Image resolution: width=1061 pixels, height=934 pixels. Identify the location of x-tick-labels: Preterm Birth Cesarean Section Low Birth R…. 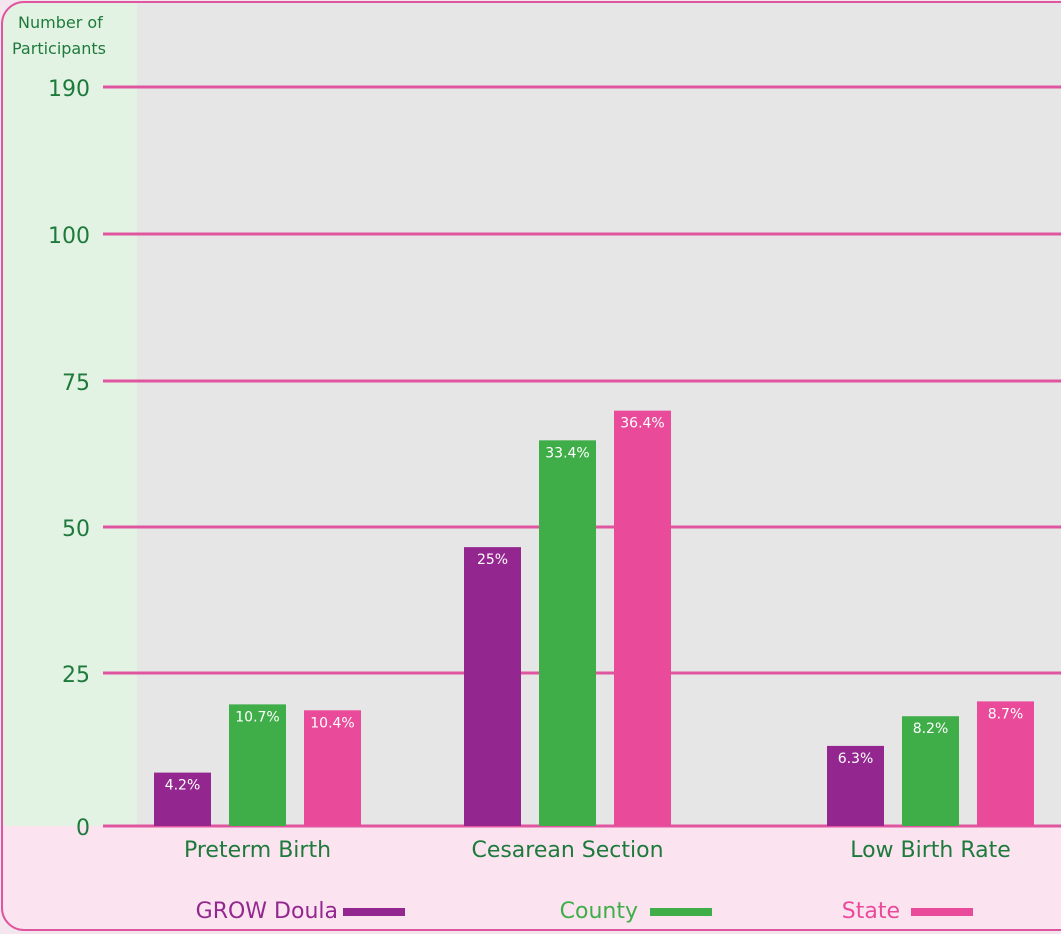
(597, 850).